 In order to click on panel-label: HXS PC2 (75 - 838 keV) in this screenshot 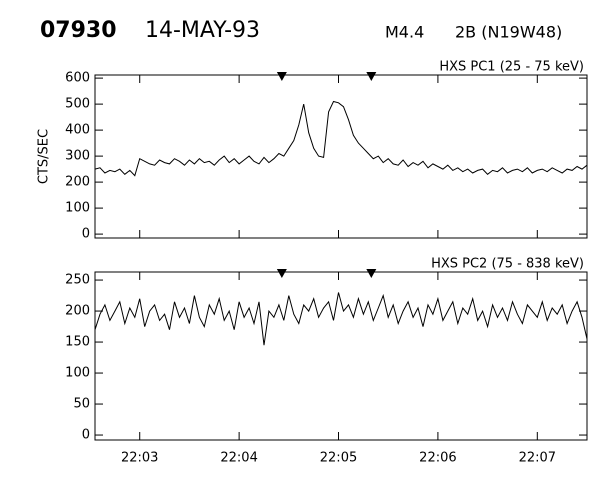, I will do `click(507, 264)`.